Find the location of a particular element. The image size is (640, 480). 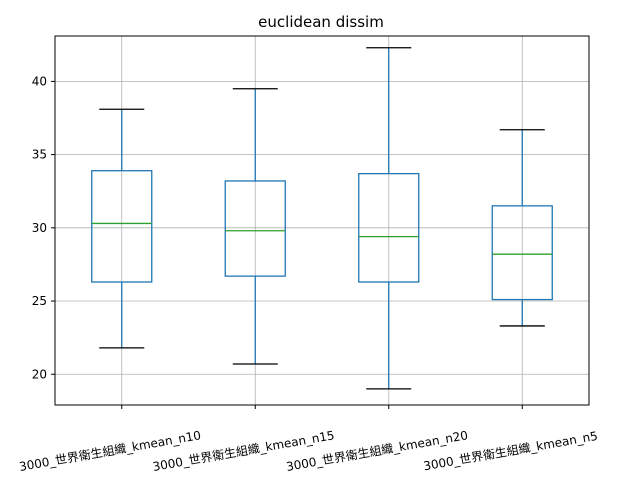

y-tick-label: 25 is located at coordinates (39, 301).